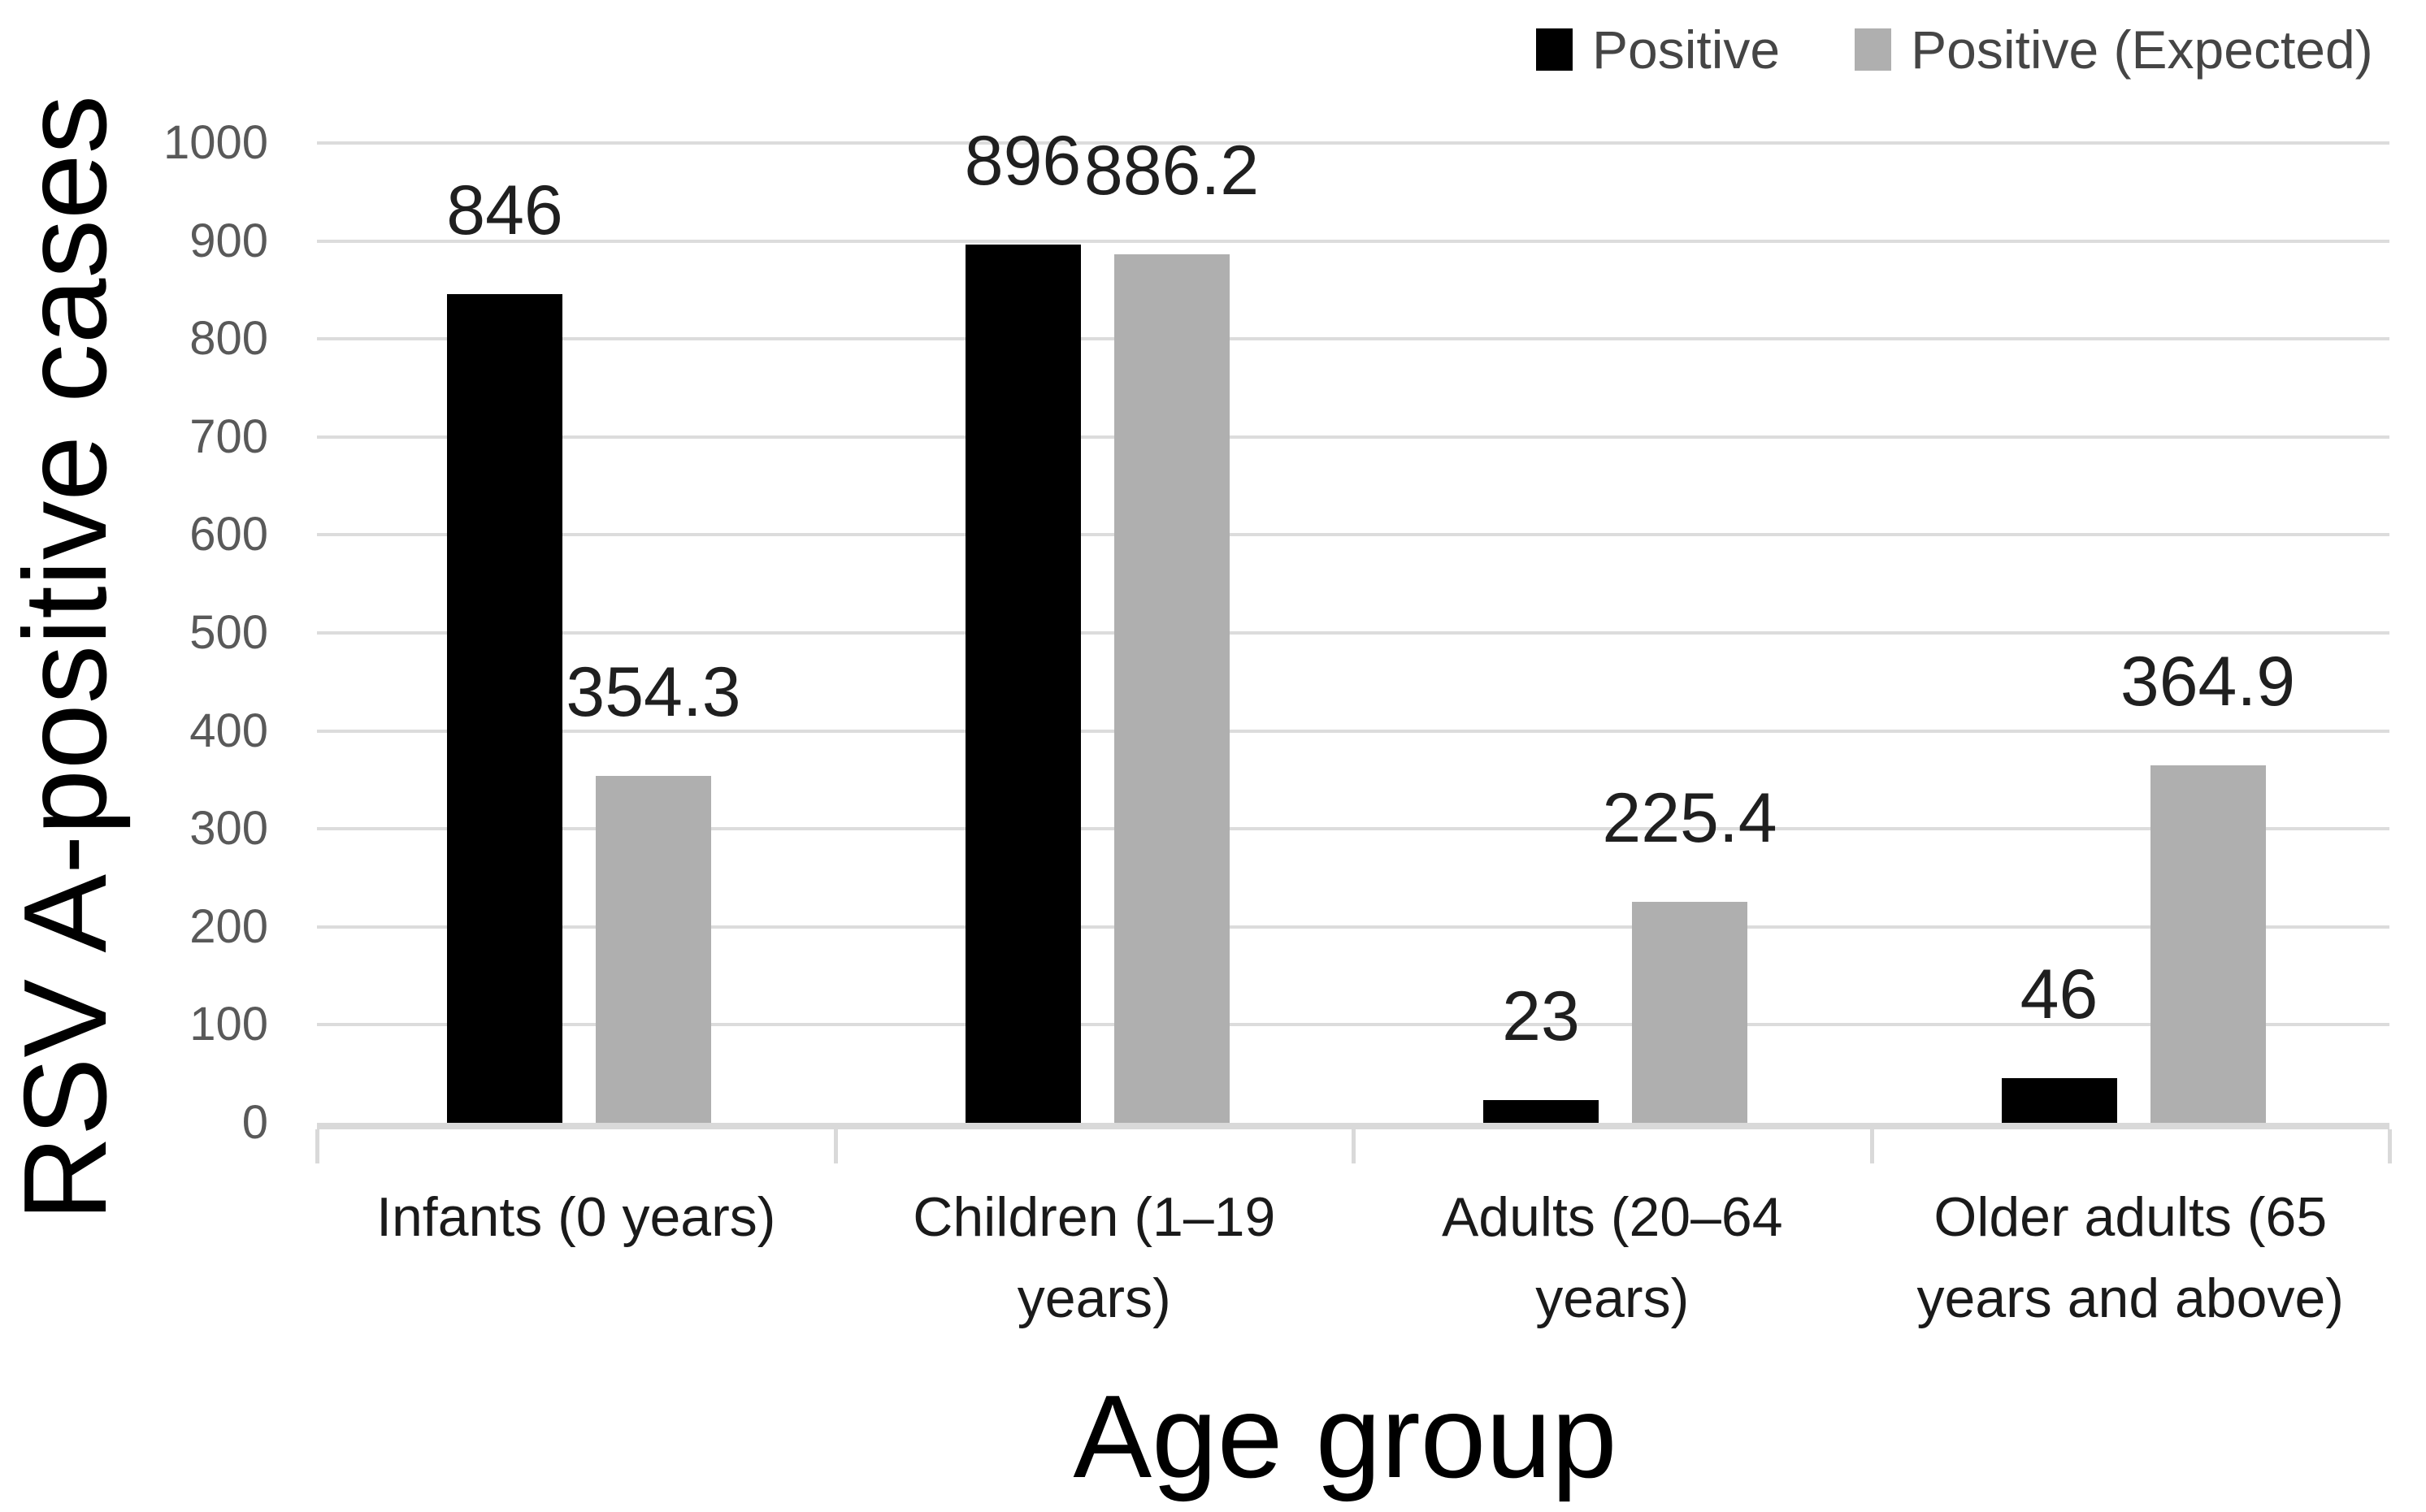 The height and width of the screenshot is (1512, 2426). Describe the element at coordinates (653, 691) in the screenshot. I see `data-label: 354.3` at that location.